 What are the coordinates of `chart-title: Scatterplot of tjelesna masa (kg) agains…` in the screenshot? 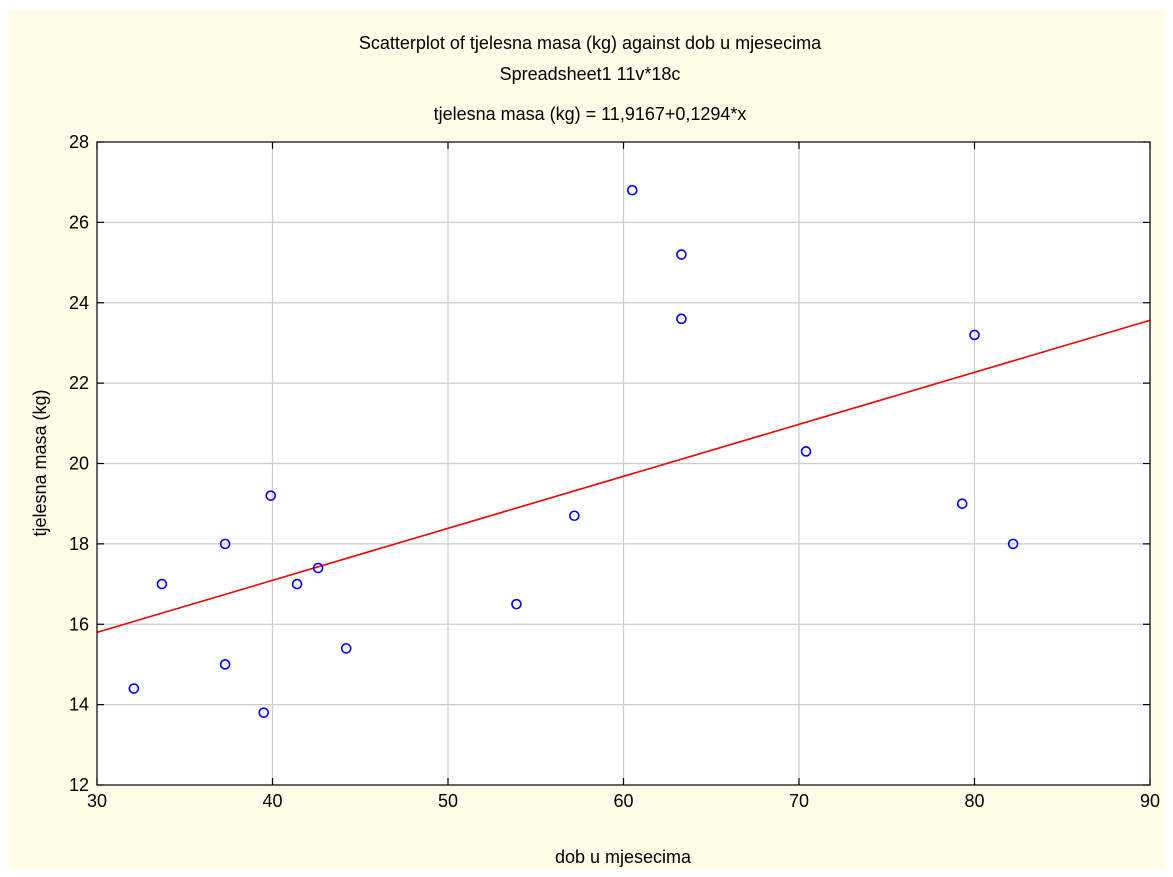 It's located at (590, 43).